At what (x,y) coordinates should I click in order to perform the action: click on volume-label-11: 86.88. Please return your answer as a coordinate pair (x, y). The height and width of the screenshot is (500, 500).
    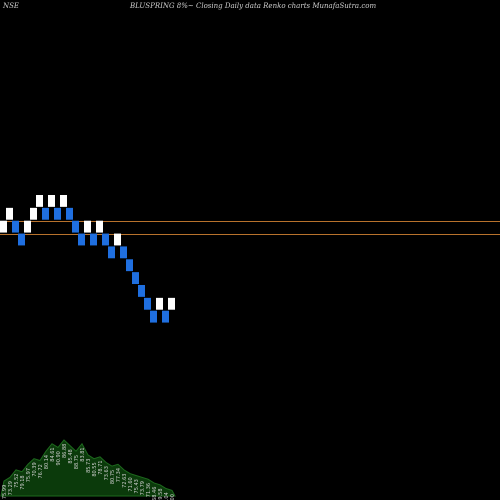
    Looking at the image, I should click on (65, 451).